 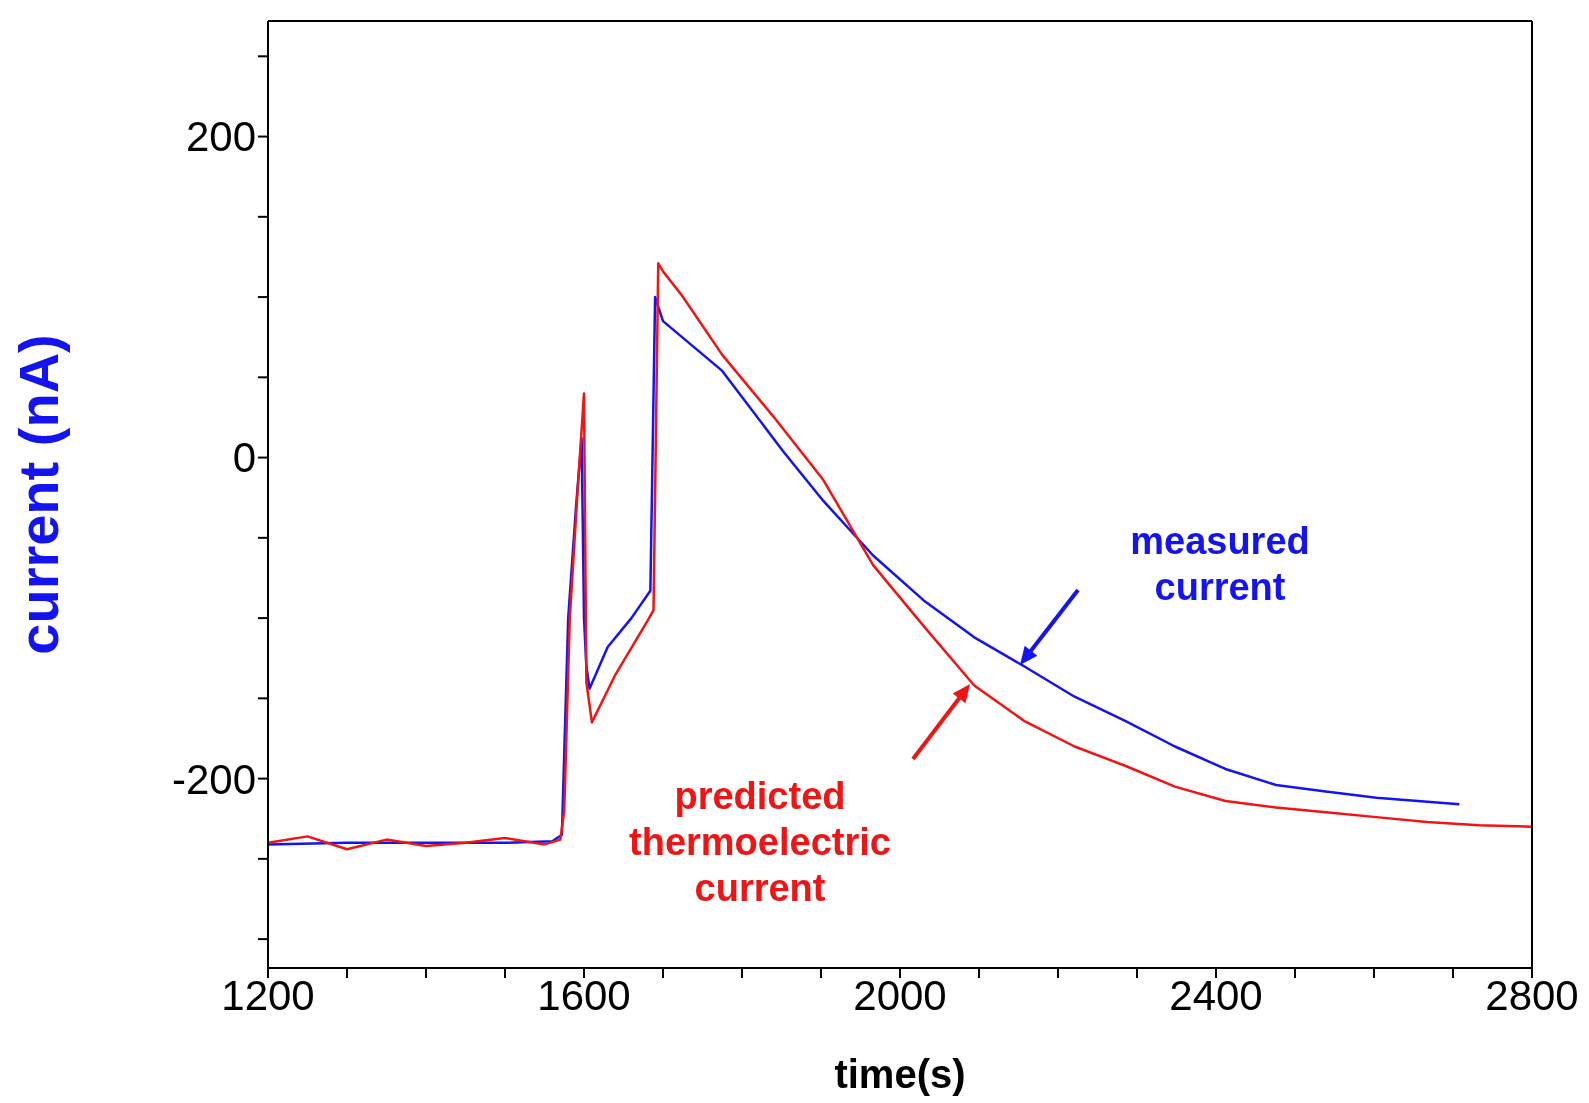 I want to click on x-tick-label: 2000, so click(x=900, y=995).